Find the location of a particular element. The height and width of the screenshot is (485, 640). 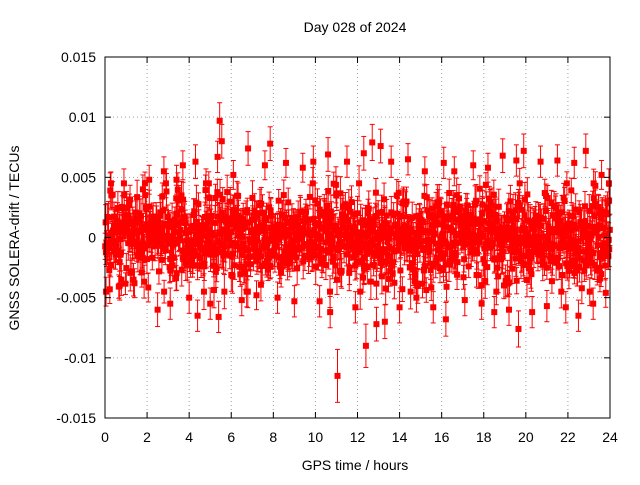

y-axis-label: GNSS SOLERA-drift / TECUs is located at coordinates (14, 238).